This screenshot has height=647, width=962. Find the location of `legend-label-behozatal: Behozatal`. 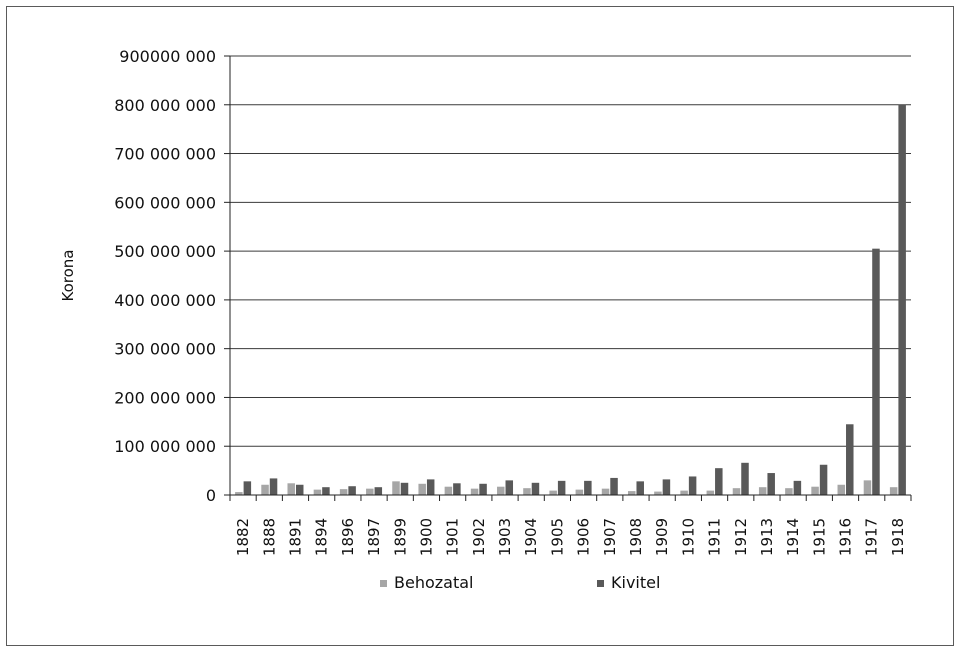

legend-label-behozatal: Behozatal is located at coordinates (433, 582).